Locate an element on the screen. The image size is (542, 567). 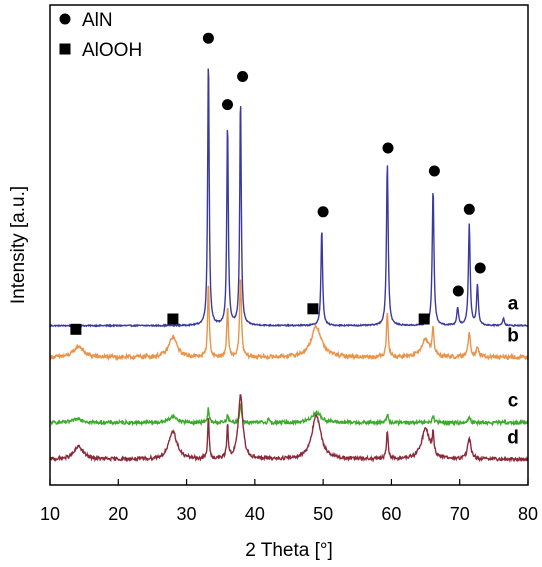
x-tick-label: 10 is located at coordinates (50, 514).